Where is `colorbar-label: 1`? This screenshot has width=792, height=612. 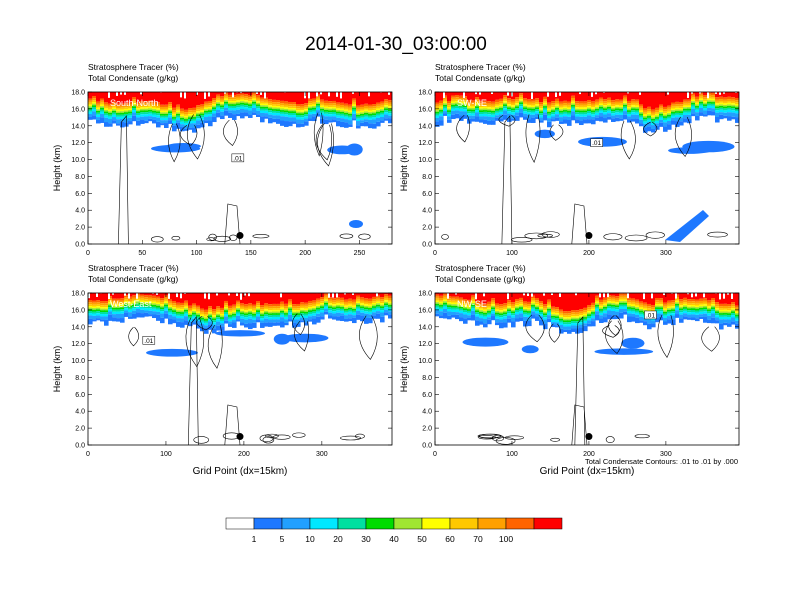
colorbar-label: 1 is located at coordinates (254, 539).